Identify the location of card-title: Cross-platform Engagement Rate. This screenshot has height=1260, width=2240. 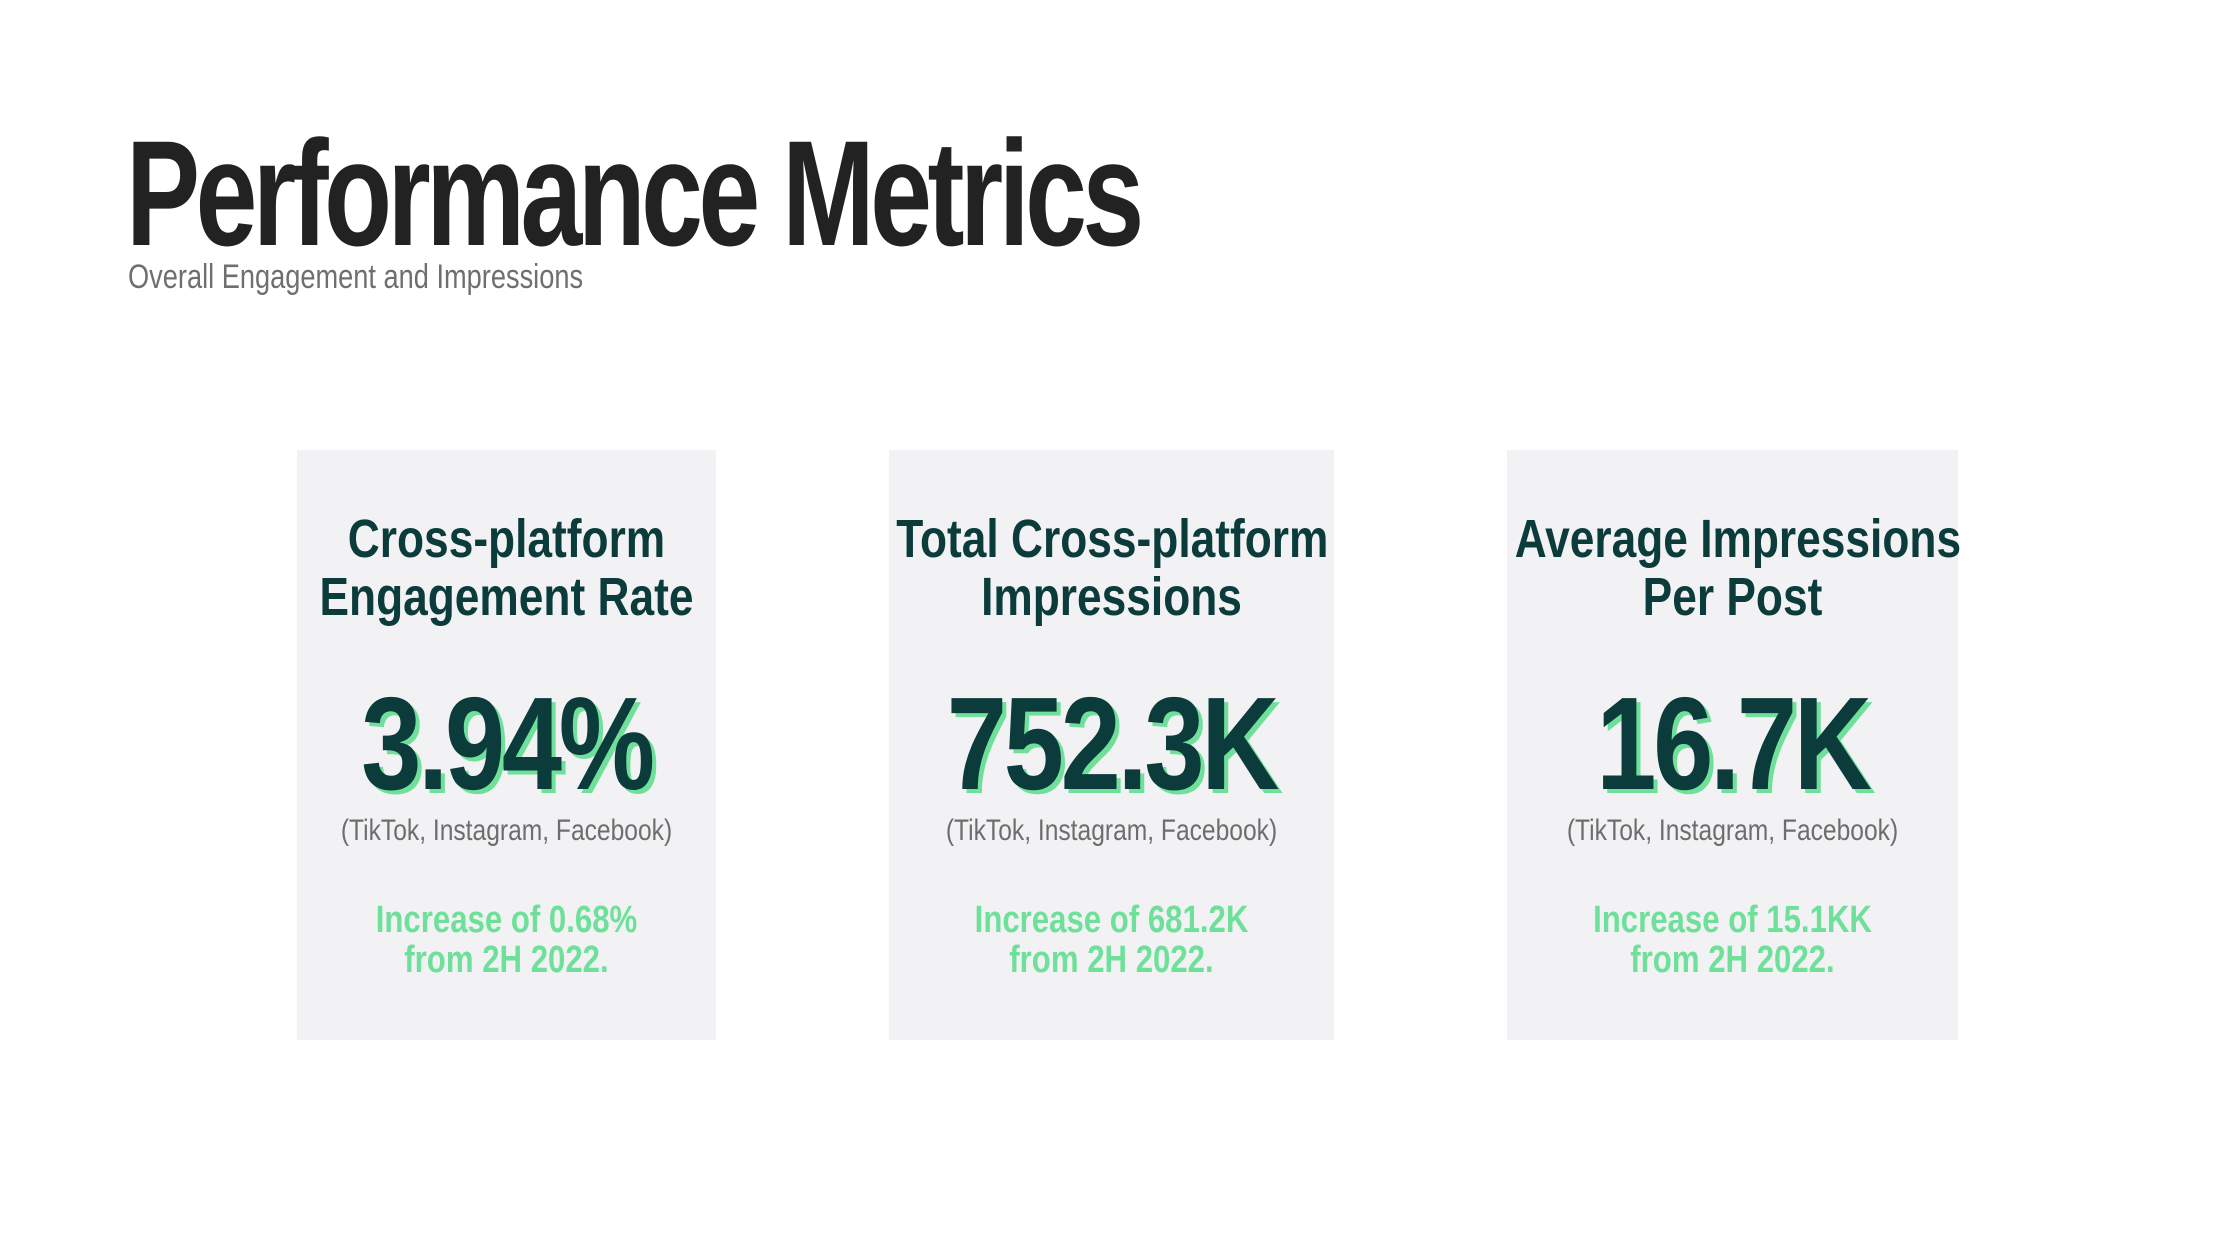
(506, 568).